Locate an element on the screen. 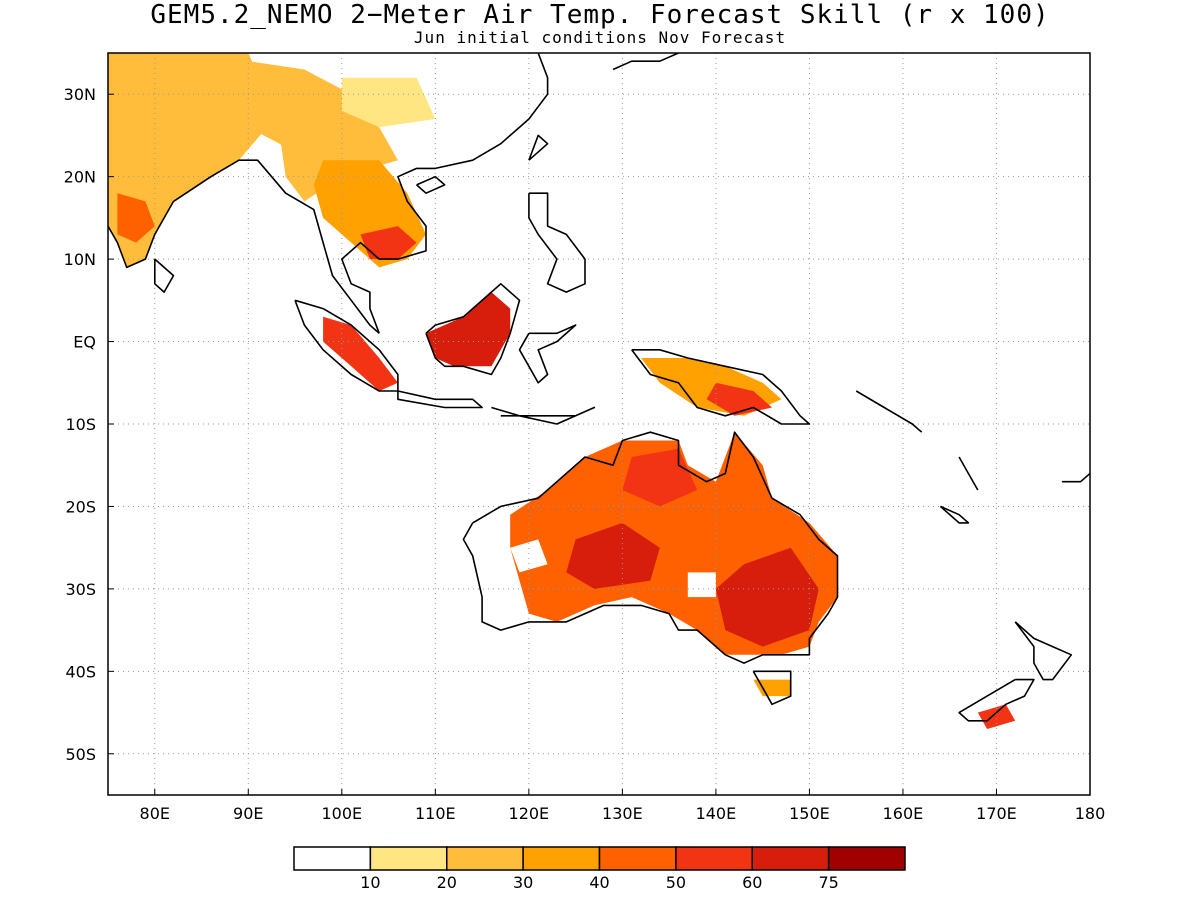  skill-region-india-core is located at coordinates (136, 218).